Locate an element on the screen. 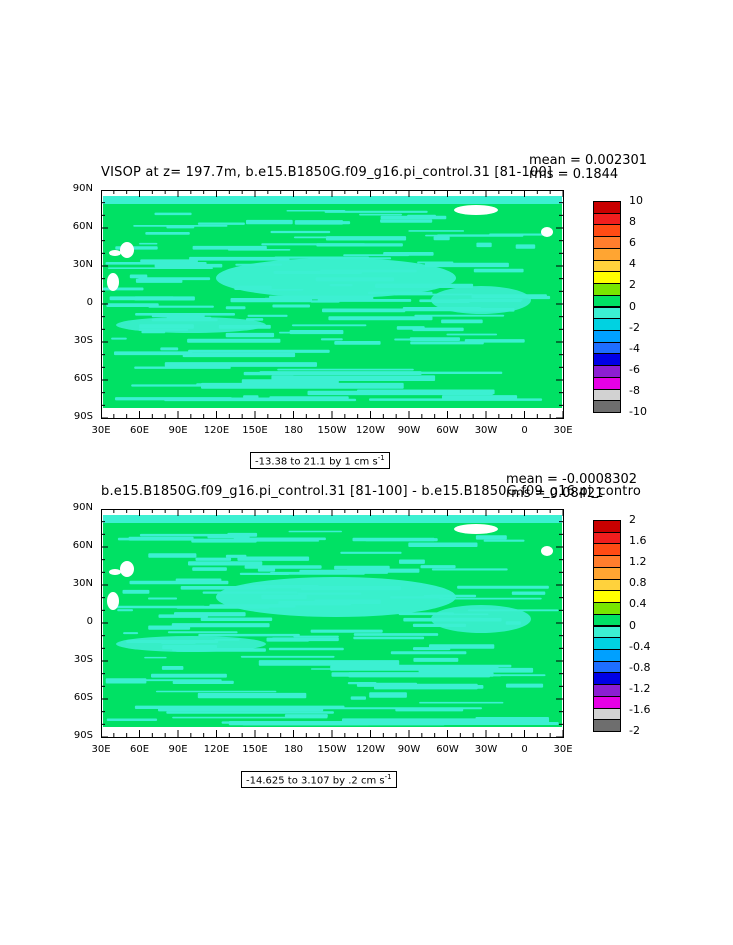  colorbar-label: 6 is located at coordinates (632, 243).